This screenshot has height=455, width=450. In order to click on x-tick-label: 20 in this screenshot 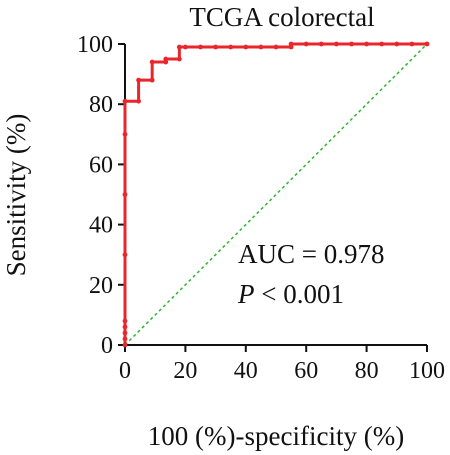, I will do `click(185, 371)`.